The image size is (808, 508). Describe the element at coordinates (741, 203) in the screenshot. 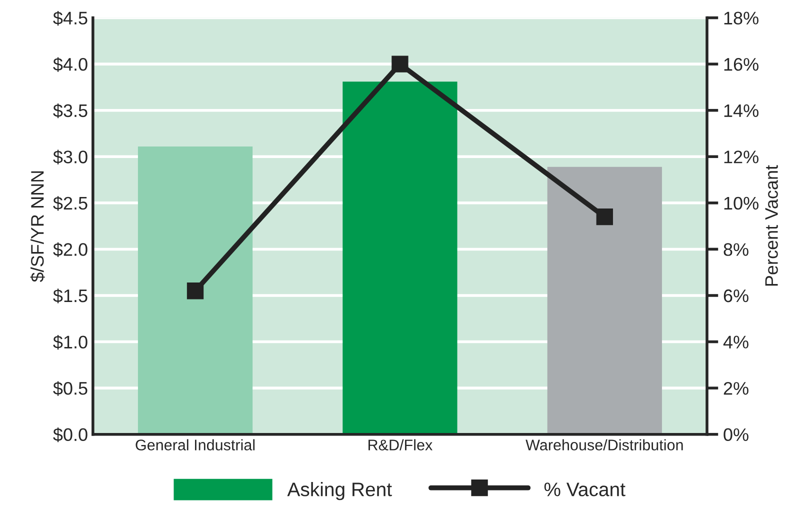

I see `y2-tick-label: 10%` at that location.